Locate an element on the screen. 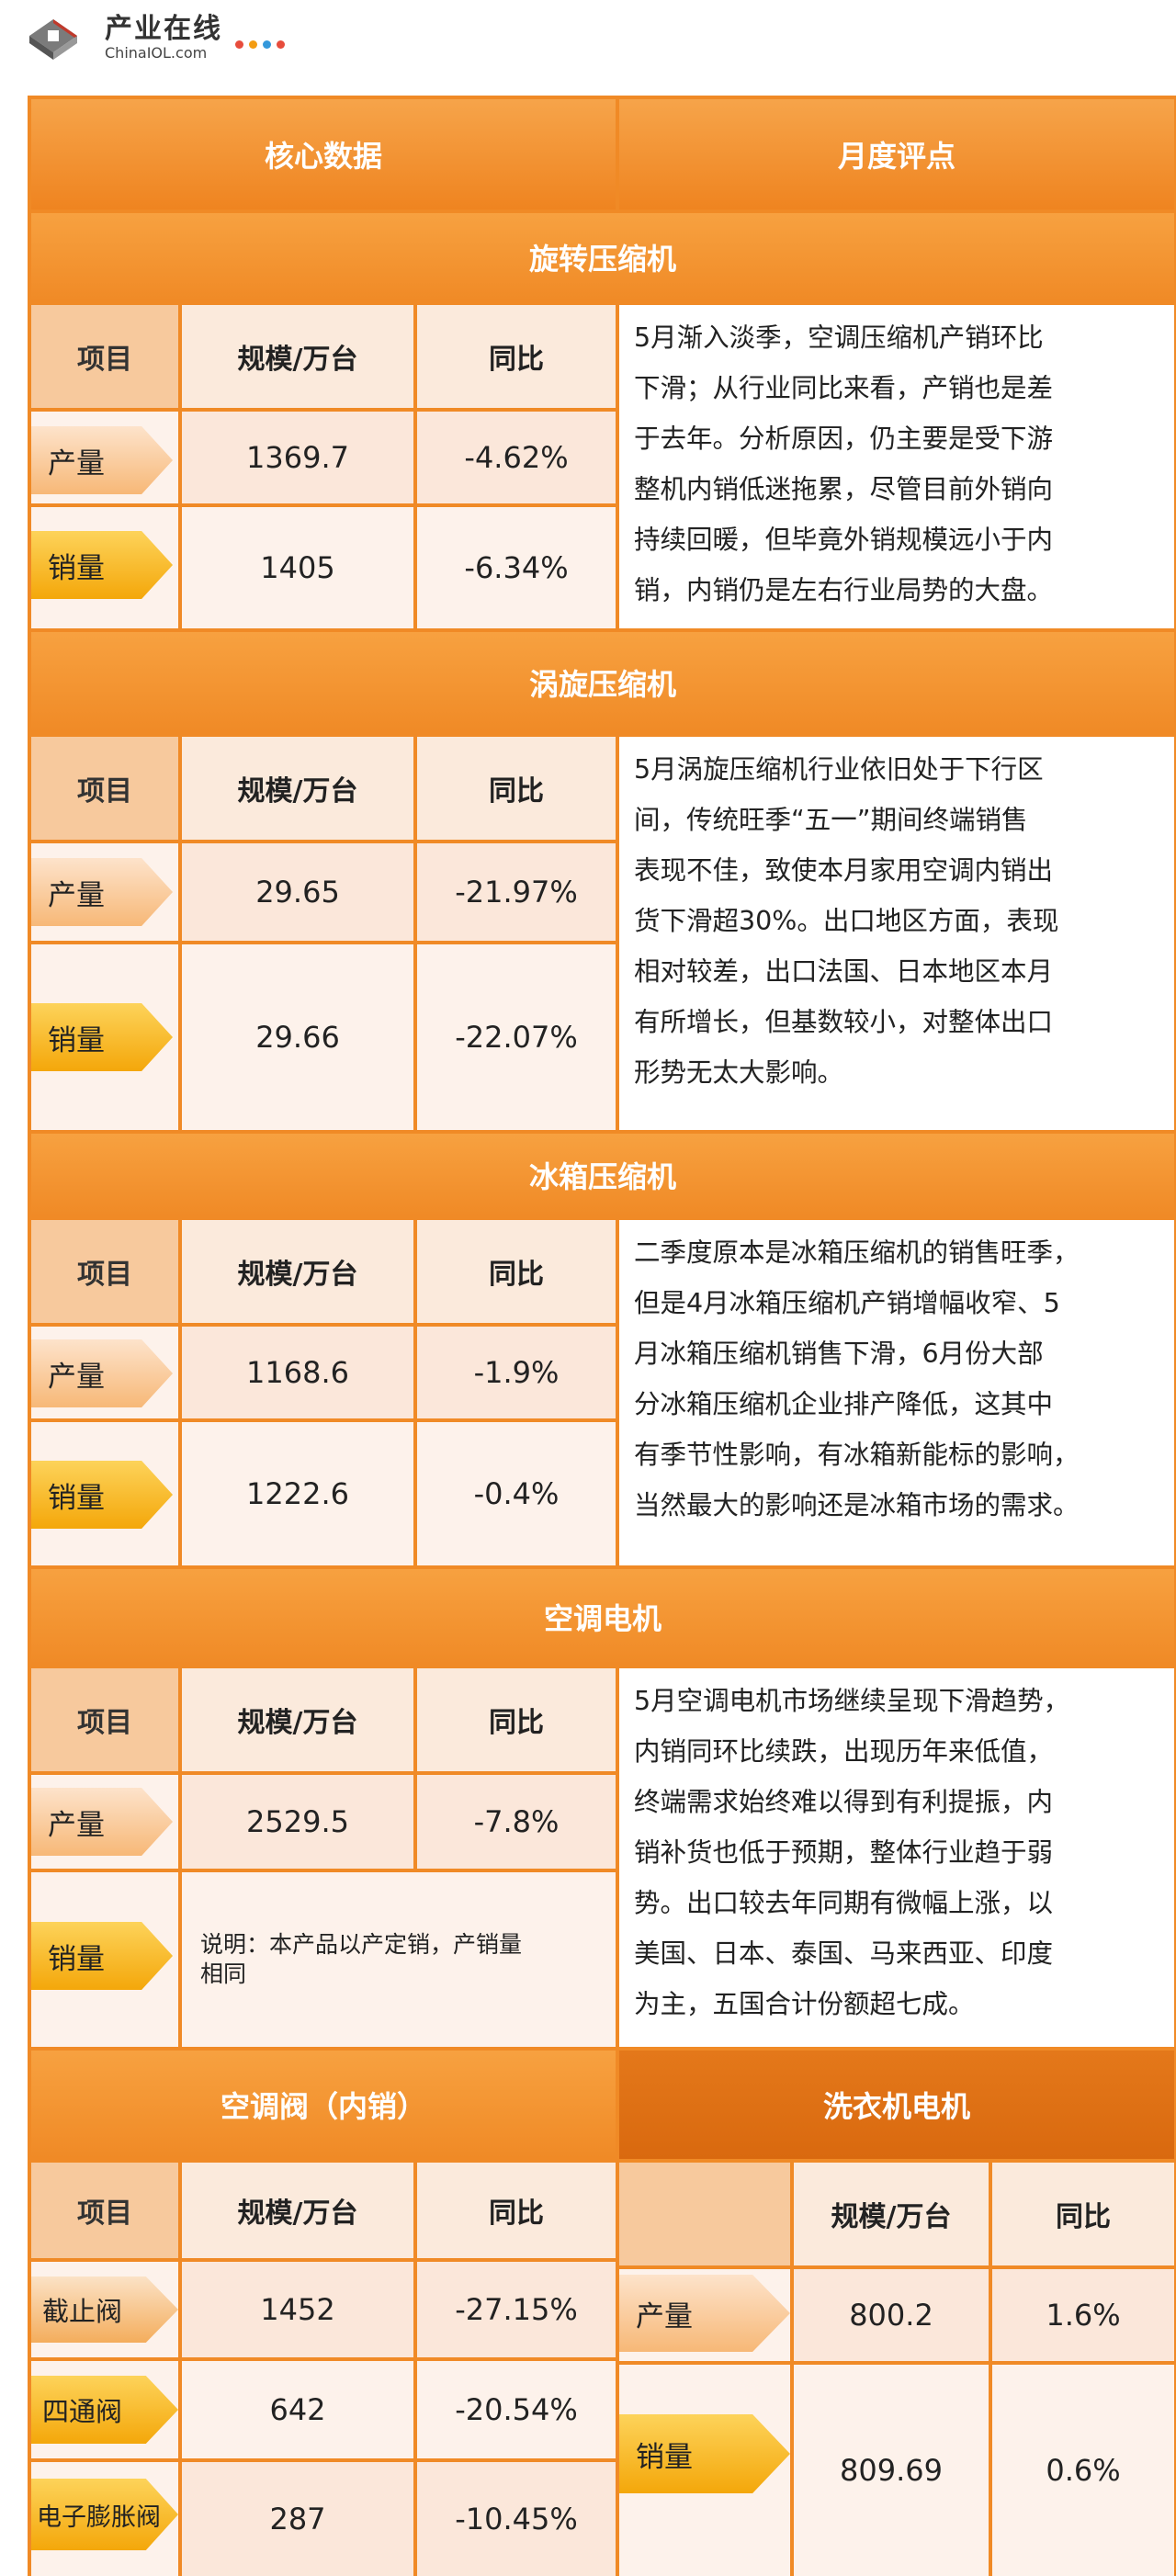  scroll-review-line: 间，传统旺季“五一”期间终端销售 is located at coordinates (831, 820).